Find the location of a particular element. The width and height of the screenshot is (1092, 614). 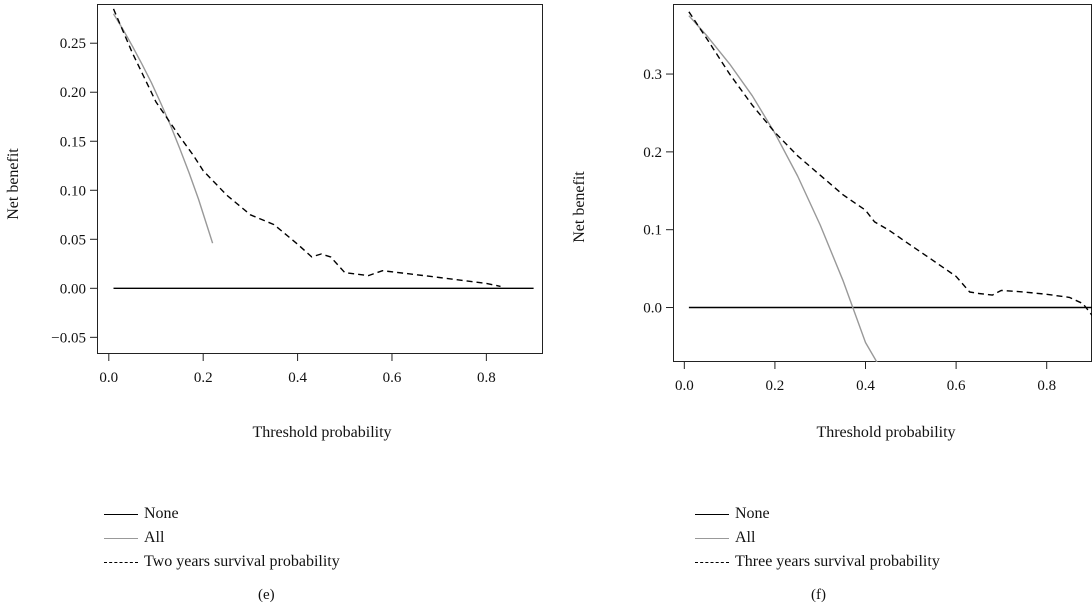

legend-e-label-model: Two years survival probability is located at coordinates (242, 561).